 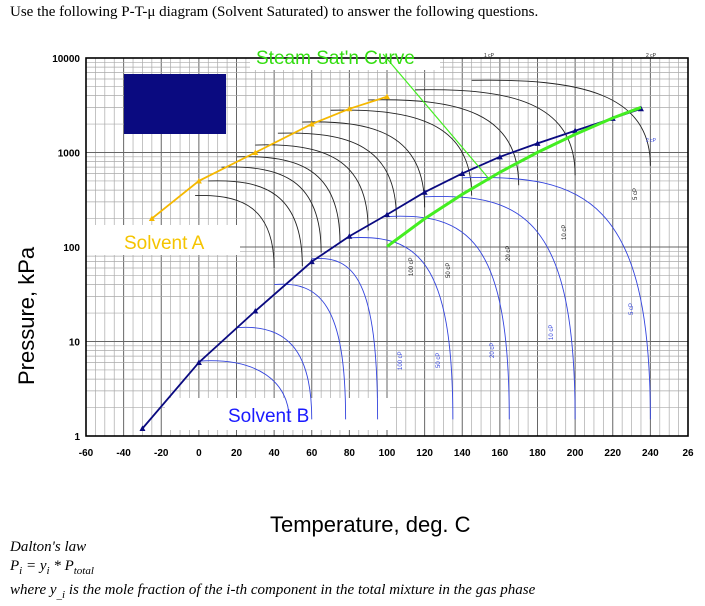 What do you see at coordinates (86, 453) in the screenshot?
I see `x-tick-label: -60` at bounding box center [86, 453].